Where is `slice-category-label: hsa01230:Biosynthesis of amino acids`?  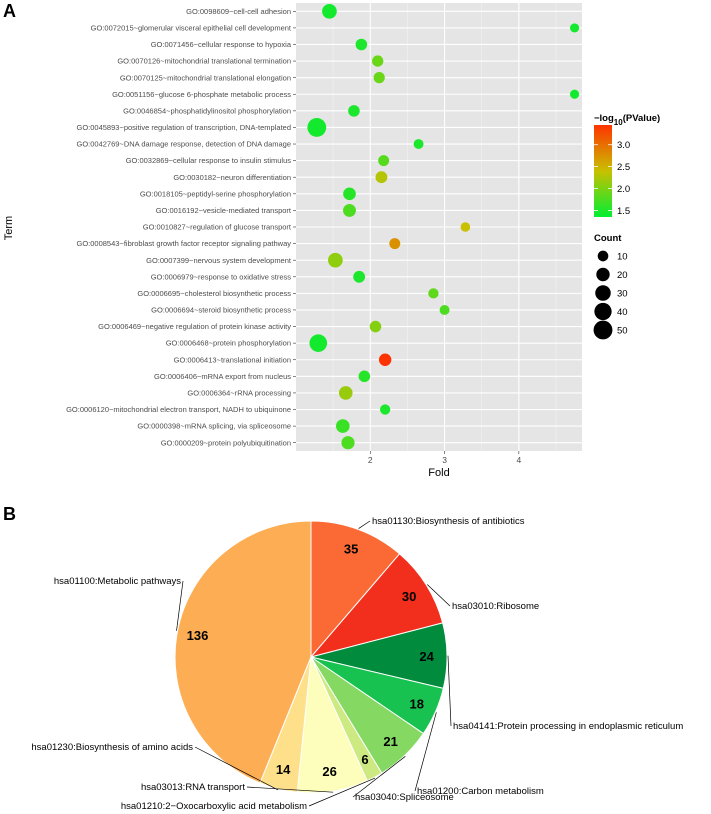 slice-category-label: hsa01230:Biosynthesis of amino acids is located at coordinates (112, 747).